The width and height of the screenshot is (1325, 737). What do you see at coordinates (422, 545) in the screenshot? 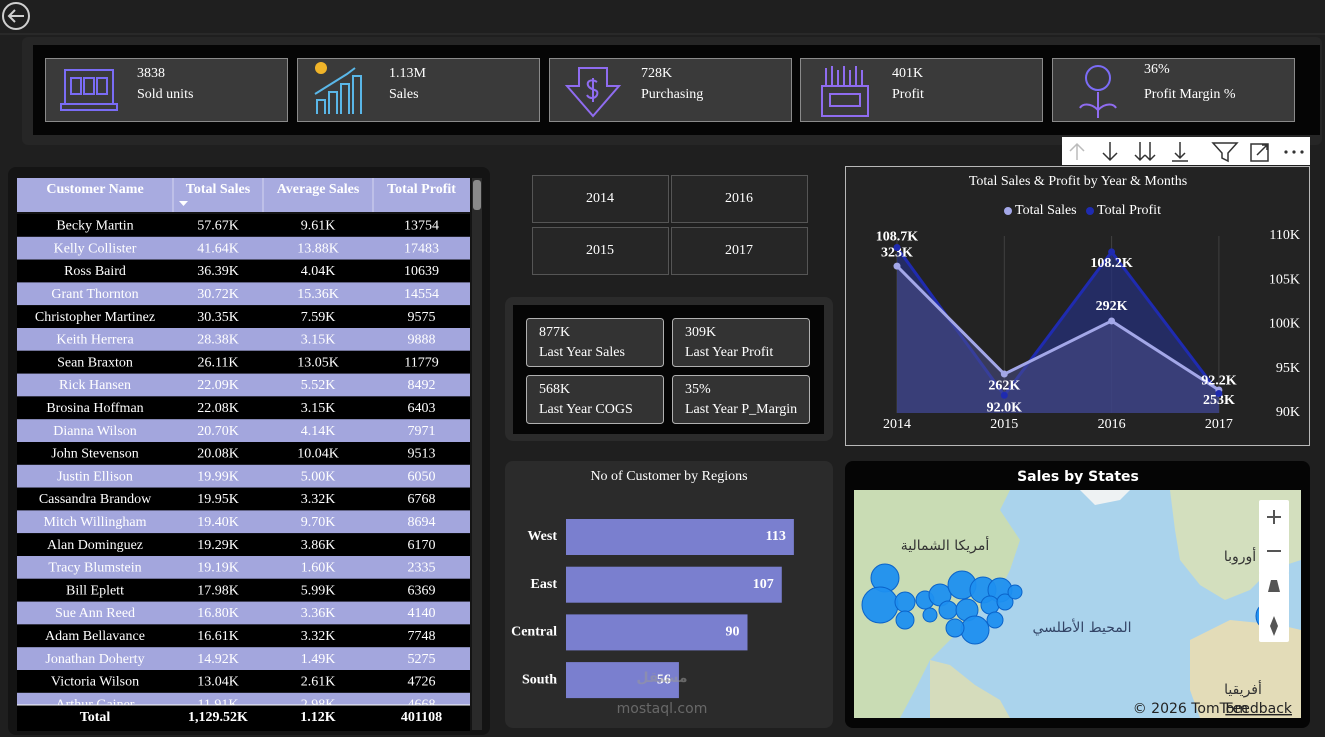
I see `table-cell: 6170` at bounding box center [422, 545].